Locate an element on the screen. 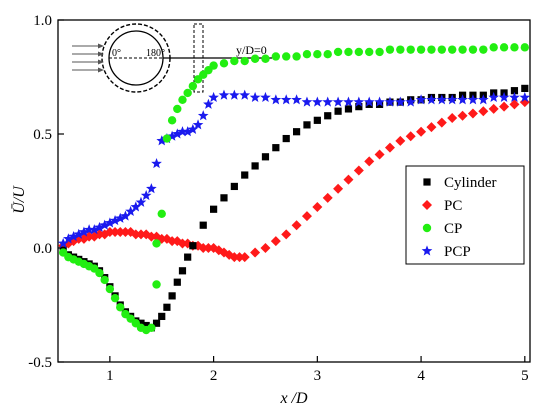 The height and width of the screenshot is (420, 550). inset-angle-0-label: 0° is located at coordinates (116, 53).